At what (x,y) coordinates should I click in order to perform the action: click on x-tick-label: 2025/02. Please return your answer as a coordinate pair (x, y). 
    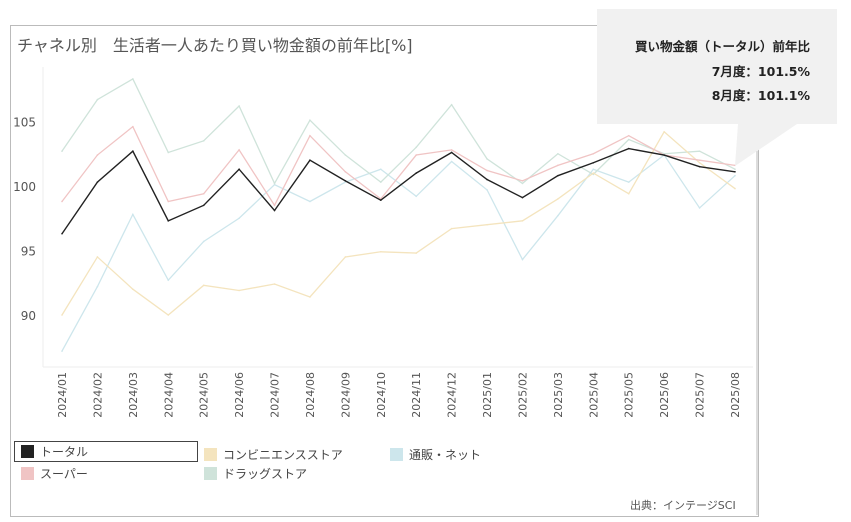
    Looking at the image, I should click on (522, 395).